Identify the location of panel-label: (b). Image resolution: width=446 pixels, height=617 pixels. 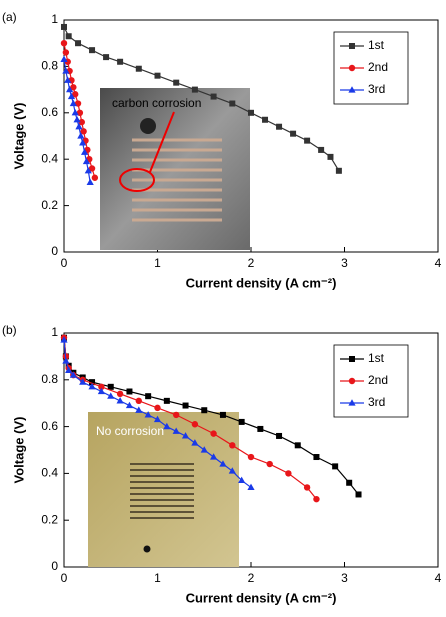
(9, 330).